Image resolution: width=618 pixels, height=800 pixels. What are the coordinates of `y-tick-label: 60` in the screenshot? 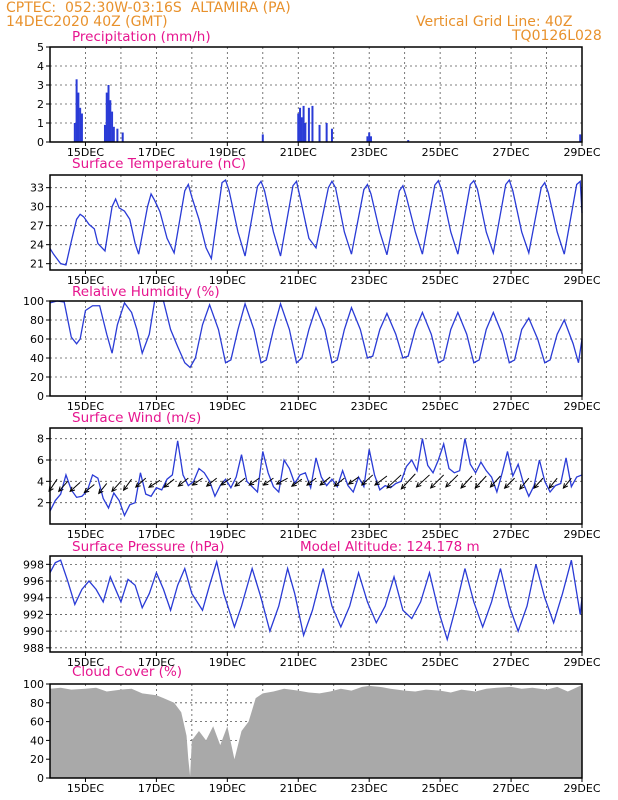 It's located at (37, 339).